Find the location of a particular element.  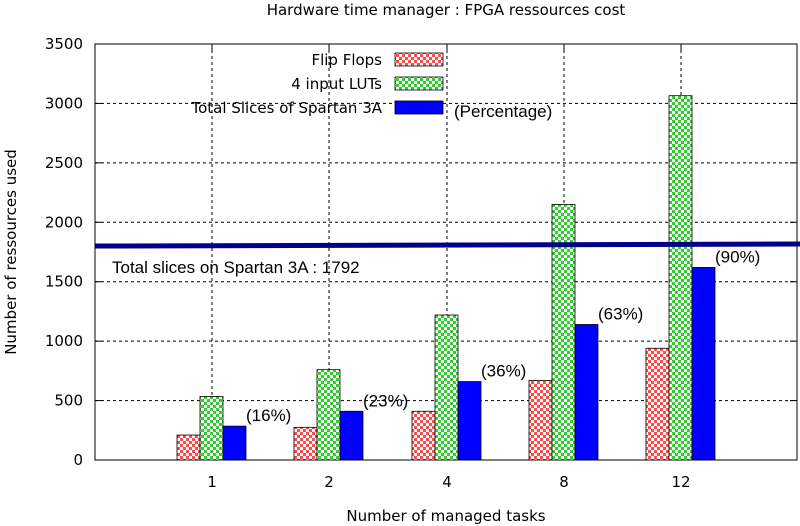

legend-label: Total Slices of Spartan 3A is located at coordinates (287, 108).